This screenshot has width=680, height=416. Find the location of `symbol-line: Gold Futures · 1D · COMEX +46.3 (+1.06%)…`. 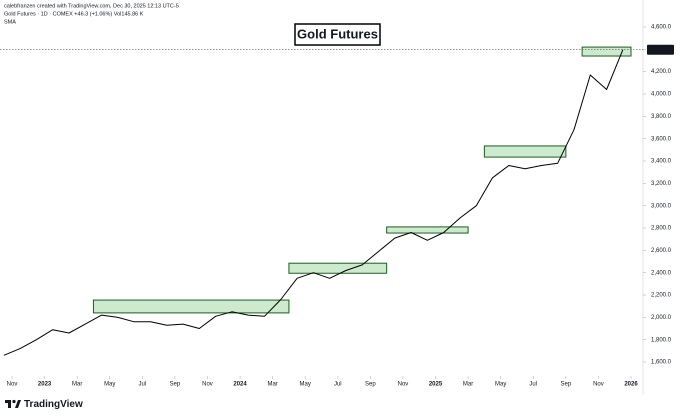

symbol-line: Gold Futures · 1D · COMEX +46.3 (+1.06%)… is located at coordinates (74, 14).